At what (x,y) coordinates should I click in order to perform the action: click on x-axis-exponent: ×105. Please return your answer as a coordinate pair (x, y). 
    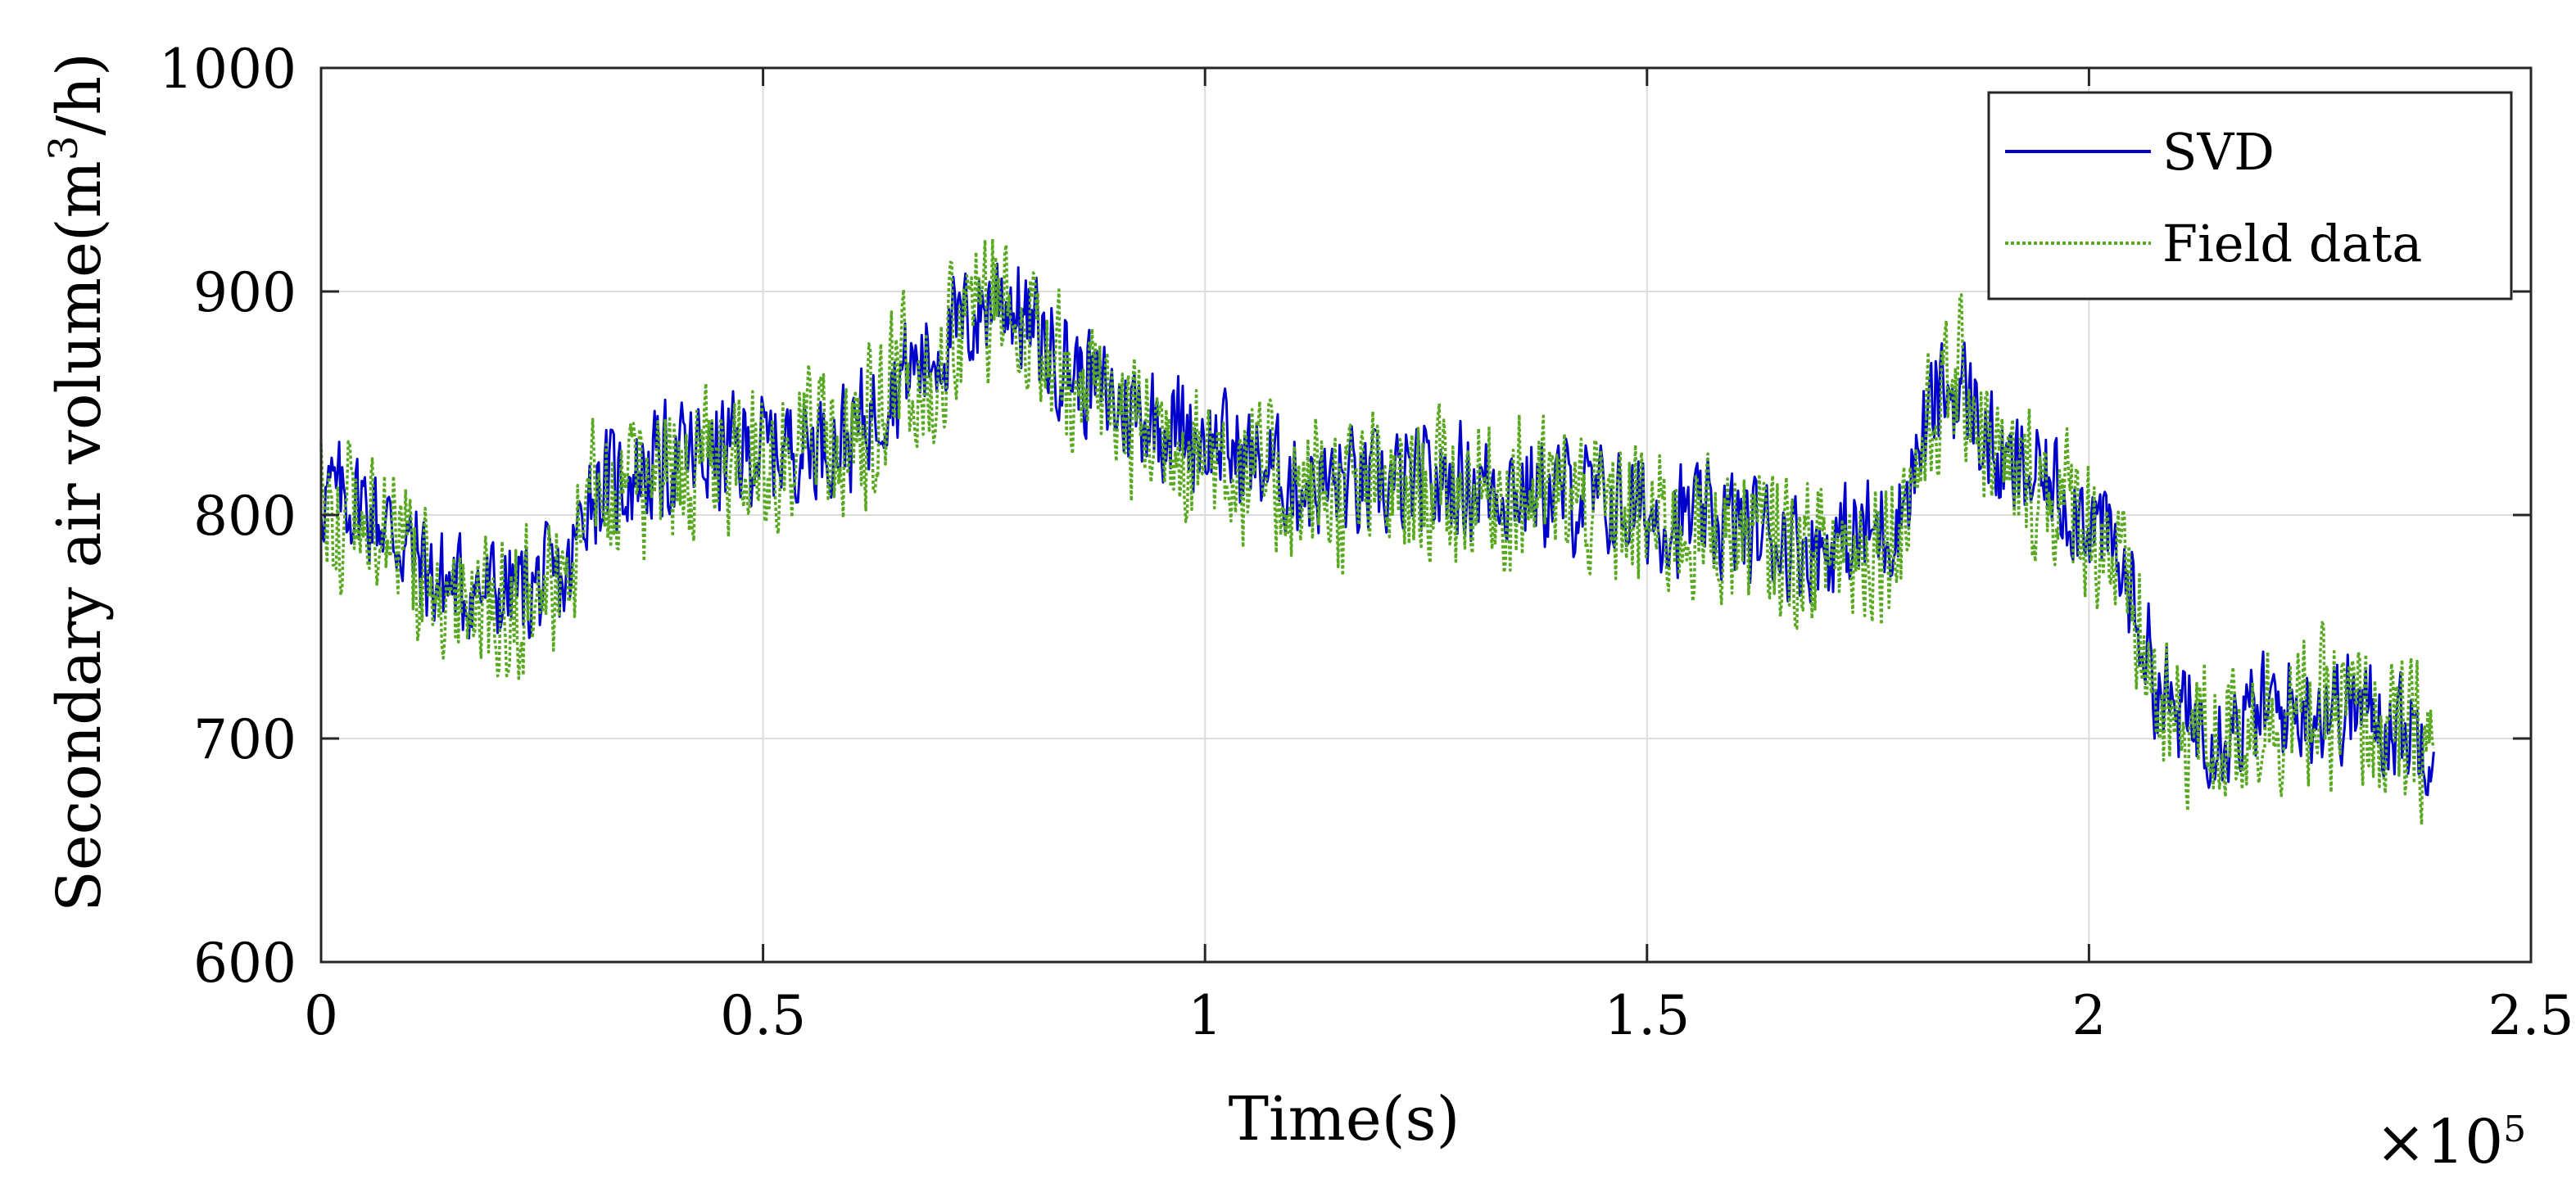
    Looking at the image, I should click on (2450, 1142).